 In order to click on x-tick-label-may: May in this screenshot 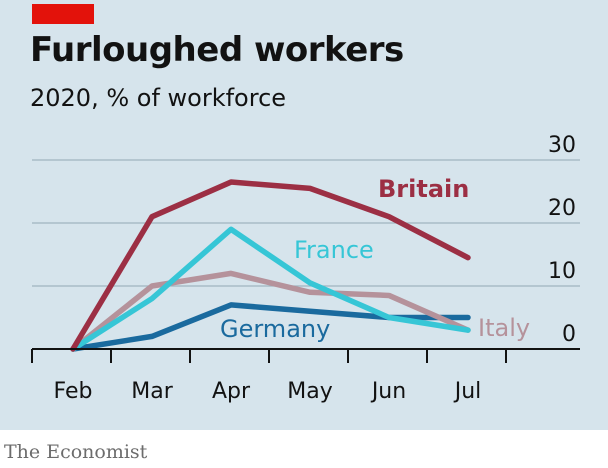, I will do `click(309, 391)`.